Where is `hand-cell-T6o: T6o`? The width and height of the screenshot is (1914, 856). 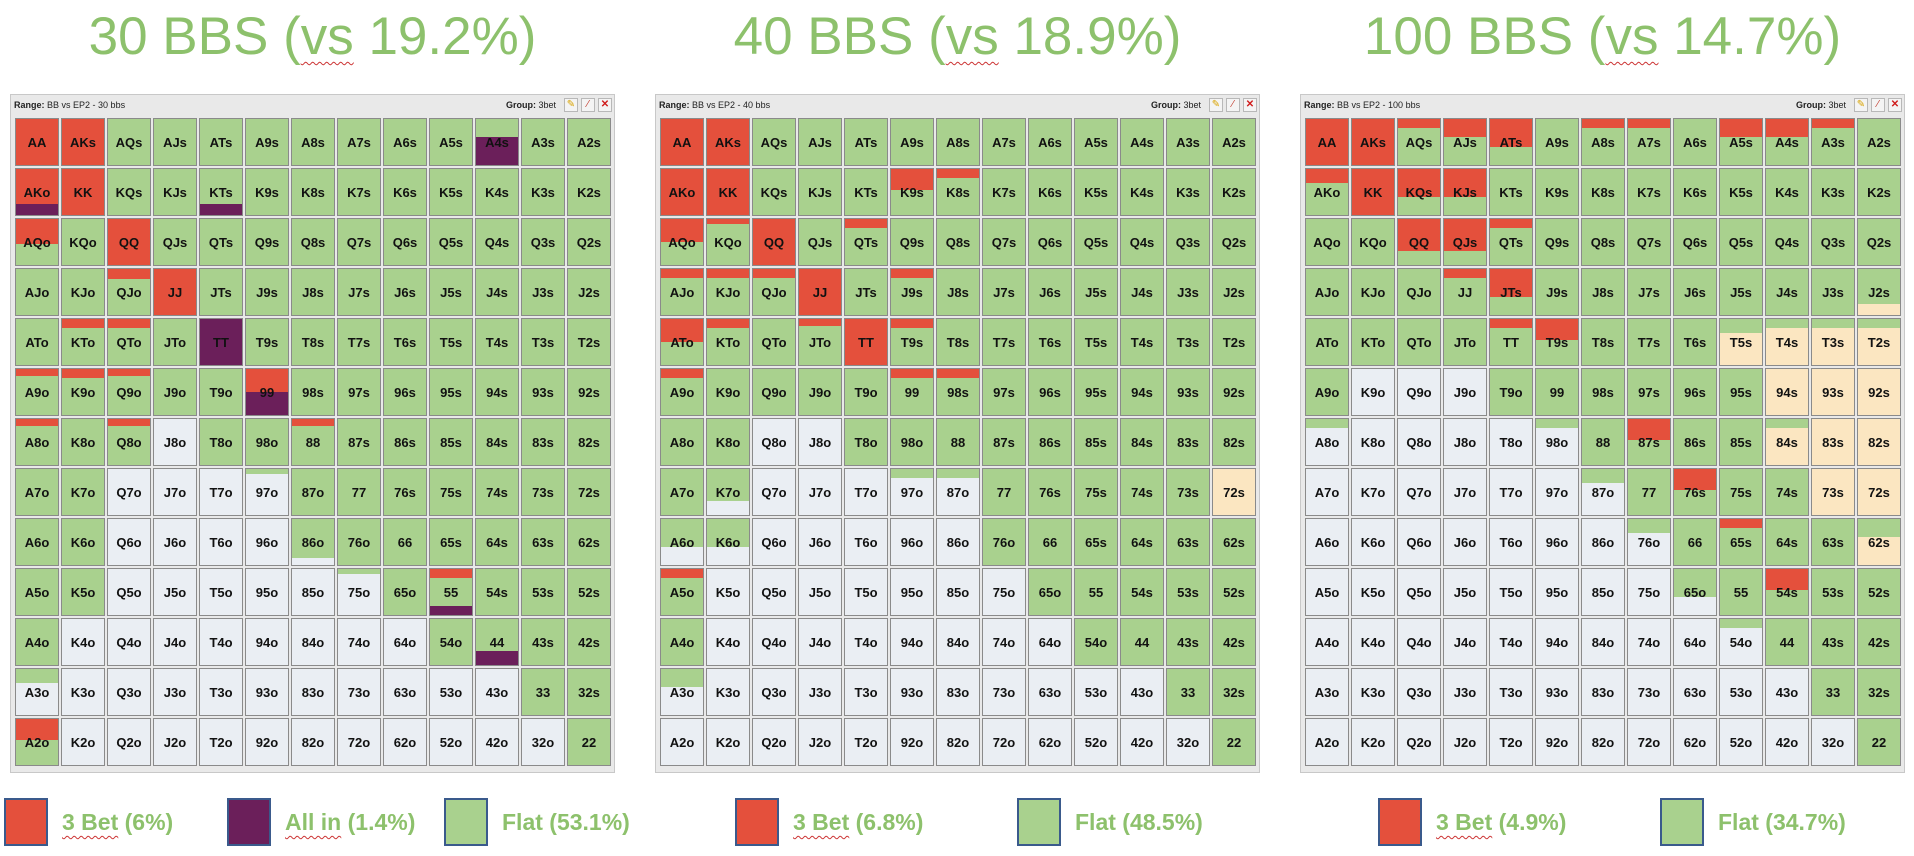
hand-cell-T6o: T6o is located at coordinates (866, 542).